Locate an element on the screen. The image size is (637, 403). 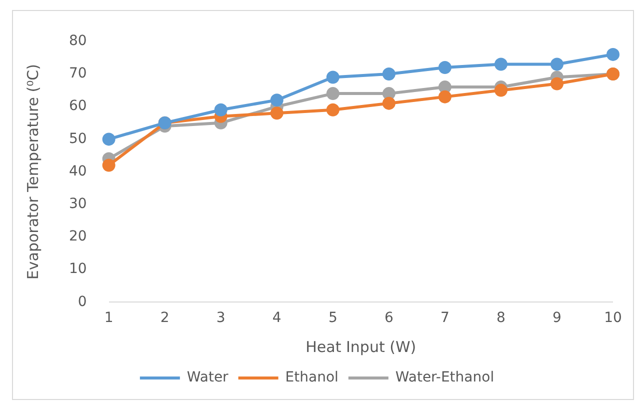
x-tick-label: 4 is located at coordinates (277, 318).